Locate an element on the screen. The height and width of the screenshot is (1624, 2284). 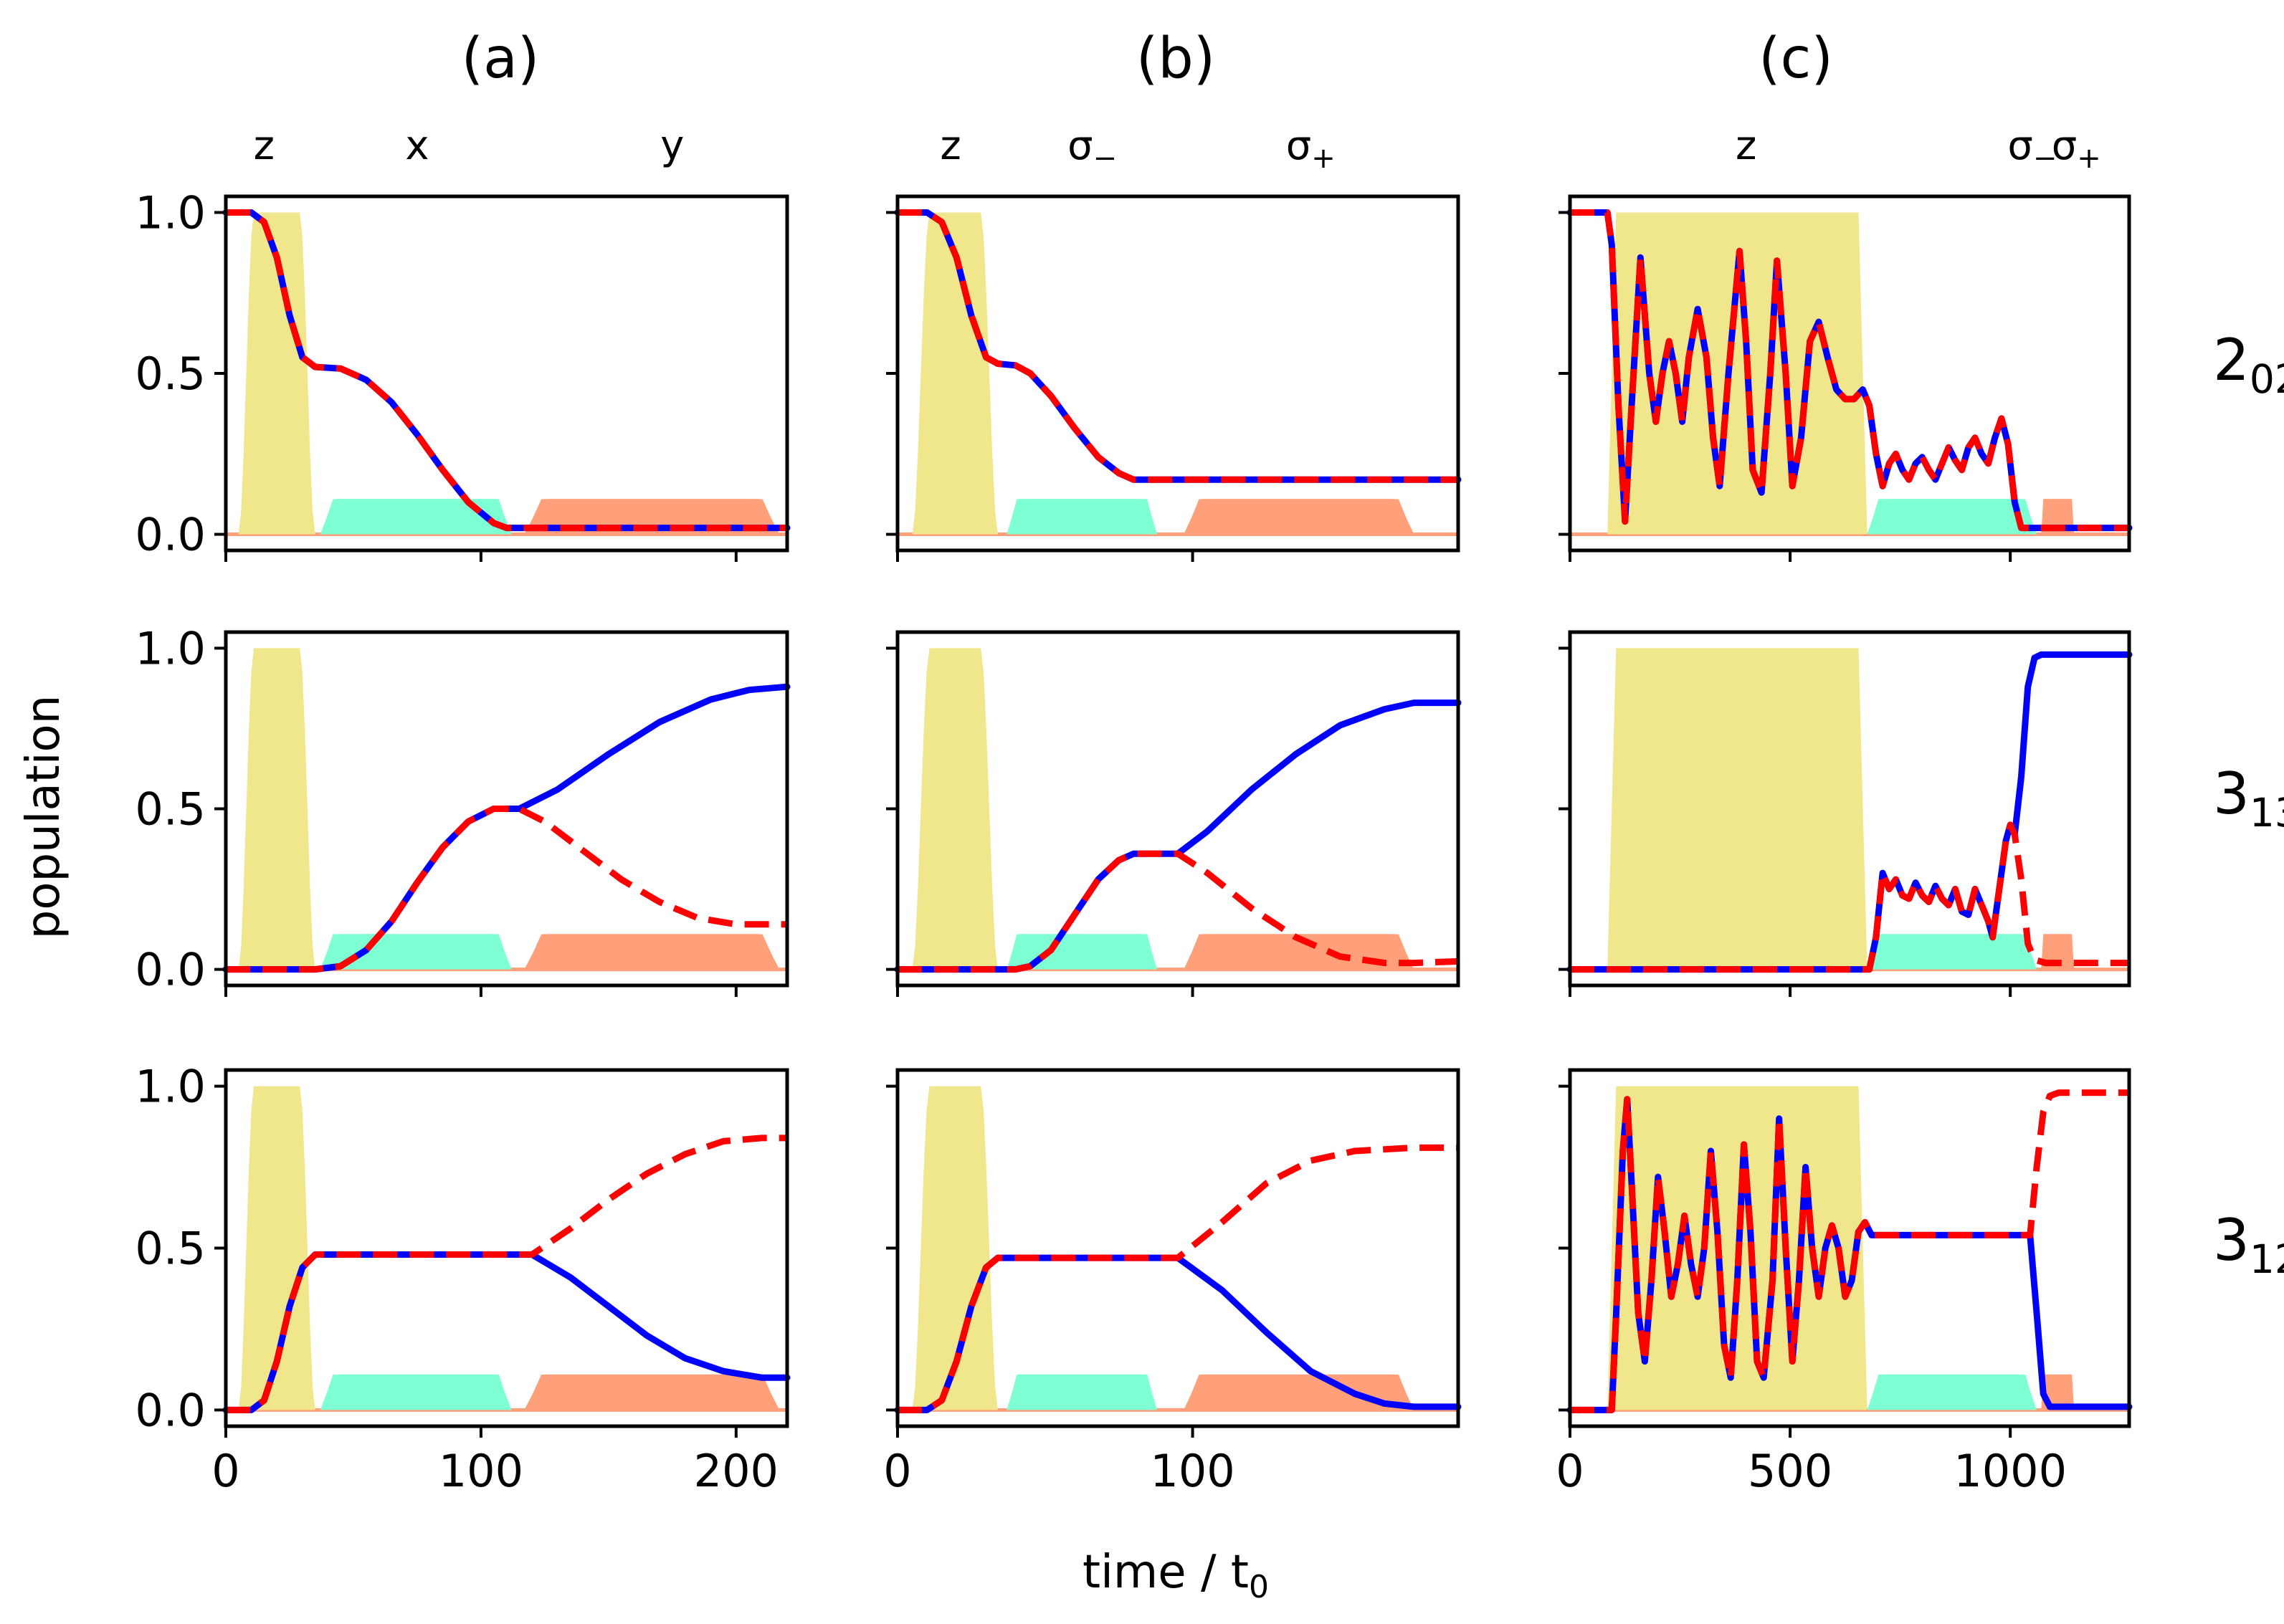
row-label-312-main: 3 is located at coordinates (2231, 1240).